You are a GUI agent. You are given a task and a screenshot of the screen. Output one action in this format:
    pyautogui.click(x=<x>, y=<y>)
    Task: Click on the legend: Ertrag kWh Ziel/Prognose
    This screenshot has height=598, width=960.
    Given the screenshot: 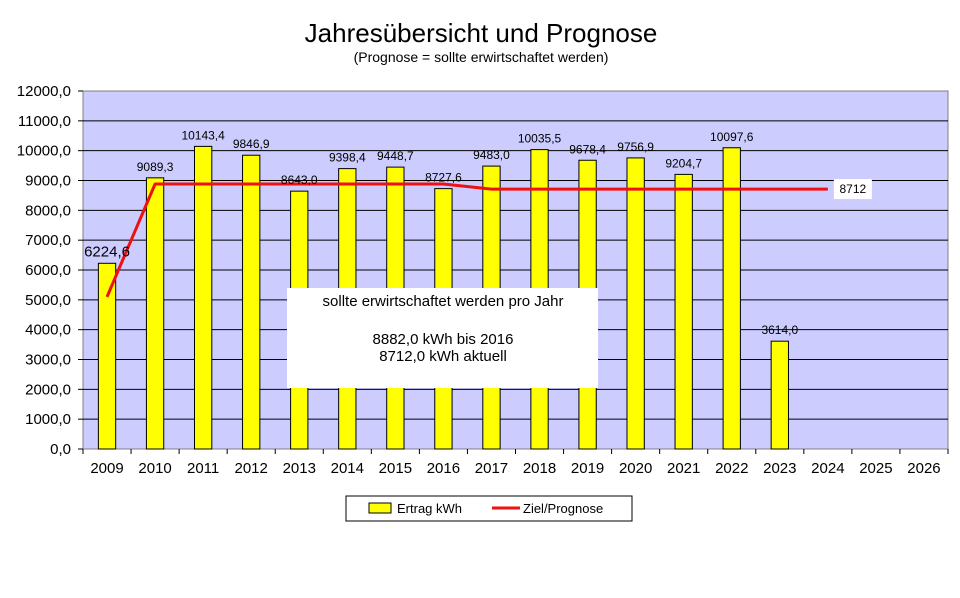 What is the action you would take?
    pyautogui.click(x=489, y=508)
    